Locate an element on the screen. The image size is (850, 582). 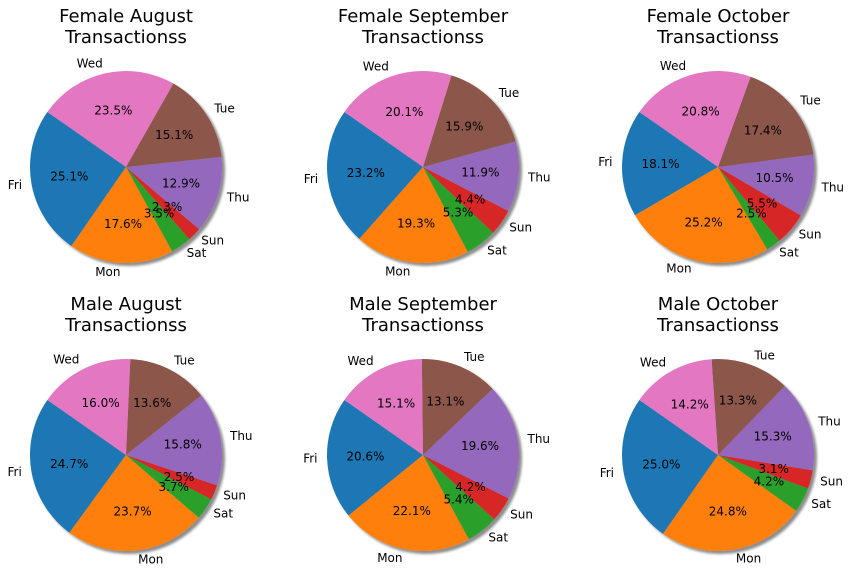
slice-percent-sat: 3.7% is located at coordinates (173, 487).